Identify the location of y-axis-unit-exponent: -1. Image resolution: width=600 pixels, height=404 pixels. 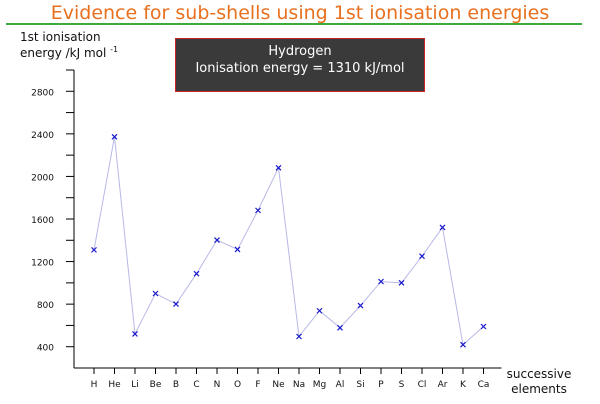
(114, 49).